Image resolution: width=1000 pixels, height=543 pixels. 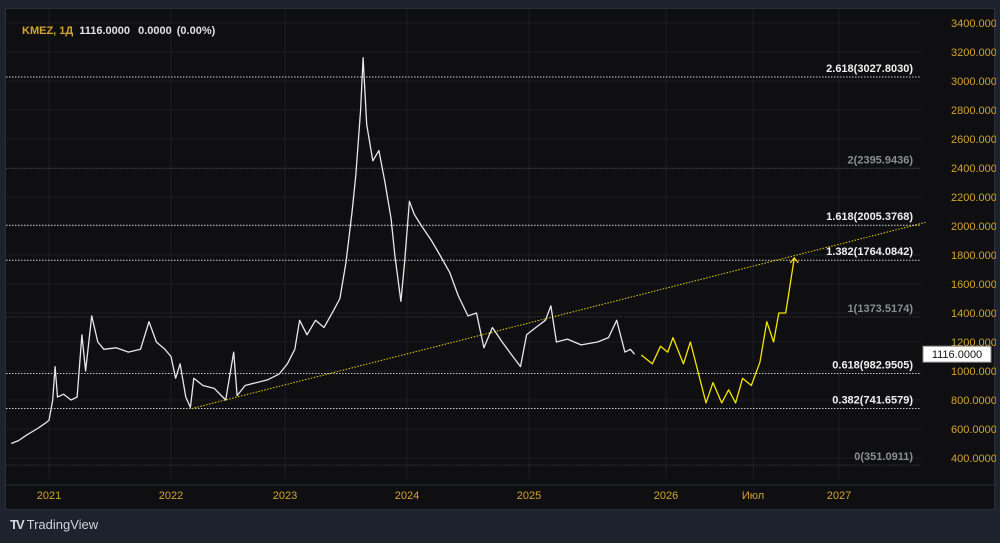 What do you see at coordinates (973, 459) in the screenshot?
I see `y-axis-tick: 400.0000` at bounding box center [973, 459].